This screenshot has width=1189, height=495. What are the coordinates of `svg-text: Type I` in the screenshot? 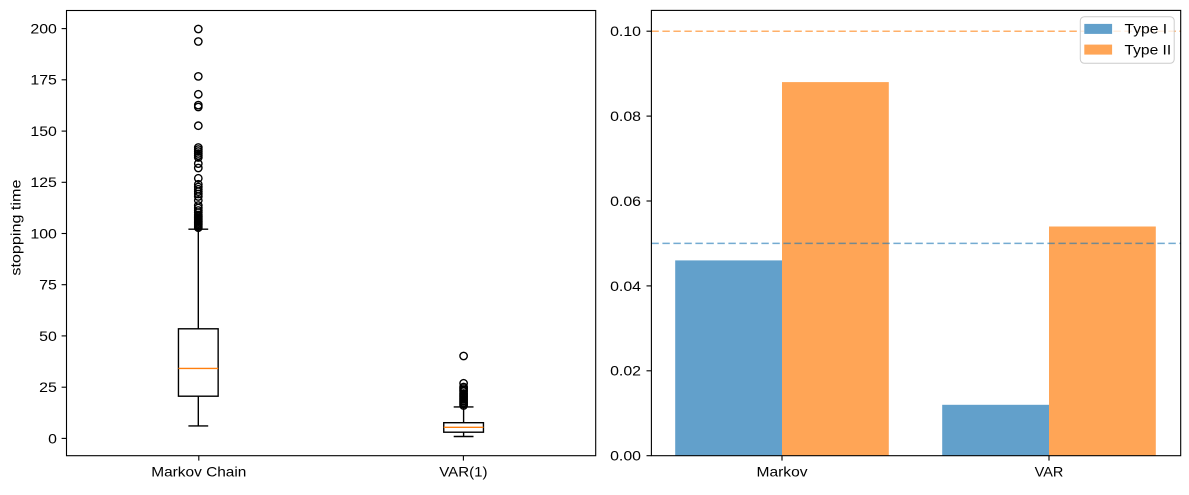 It's located at (1146, 29).